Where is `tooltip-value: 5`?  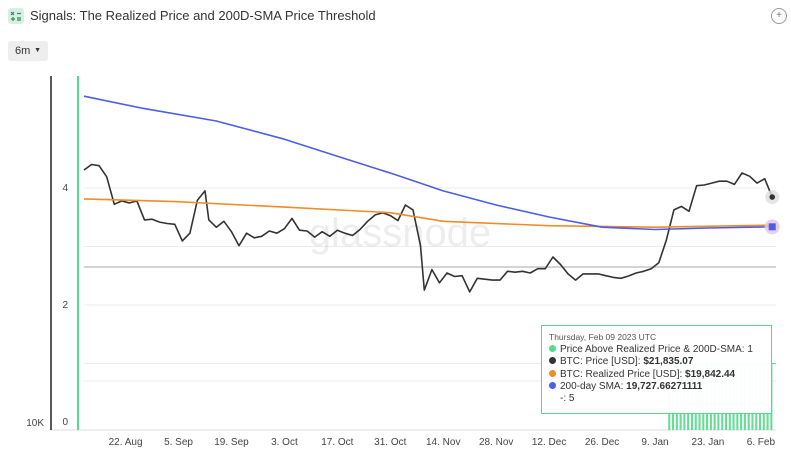
tooltip-value: 5 is located at coordinates (571, 399).